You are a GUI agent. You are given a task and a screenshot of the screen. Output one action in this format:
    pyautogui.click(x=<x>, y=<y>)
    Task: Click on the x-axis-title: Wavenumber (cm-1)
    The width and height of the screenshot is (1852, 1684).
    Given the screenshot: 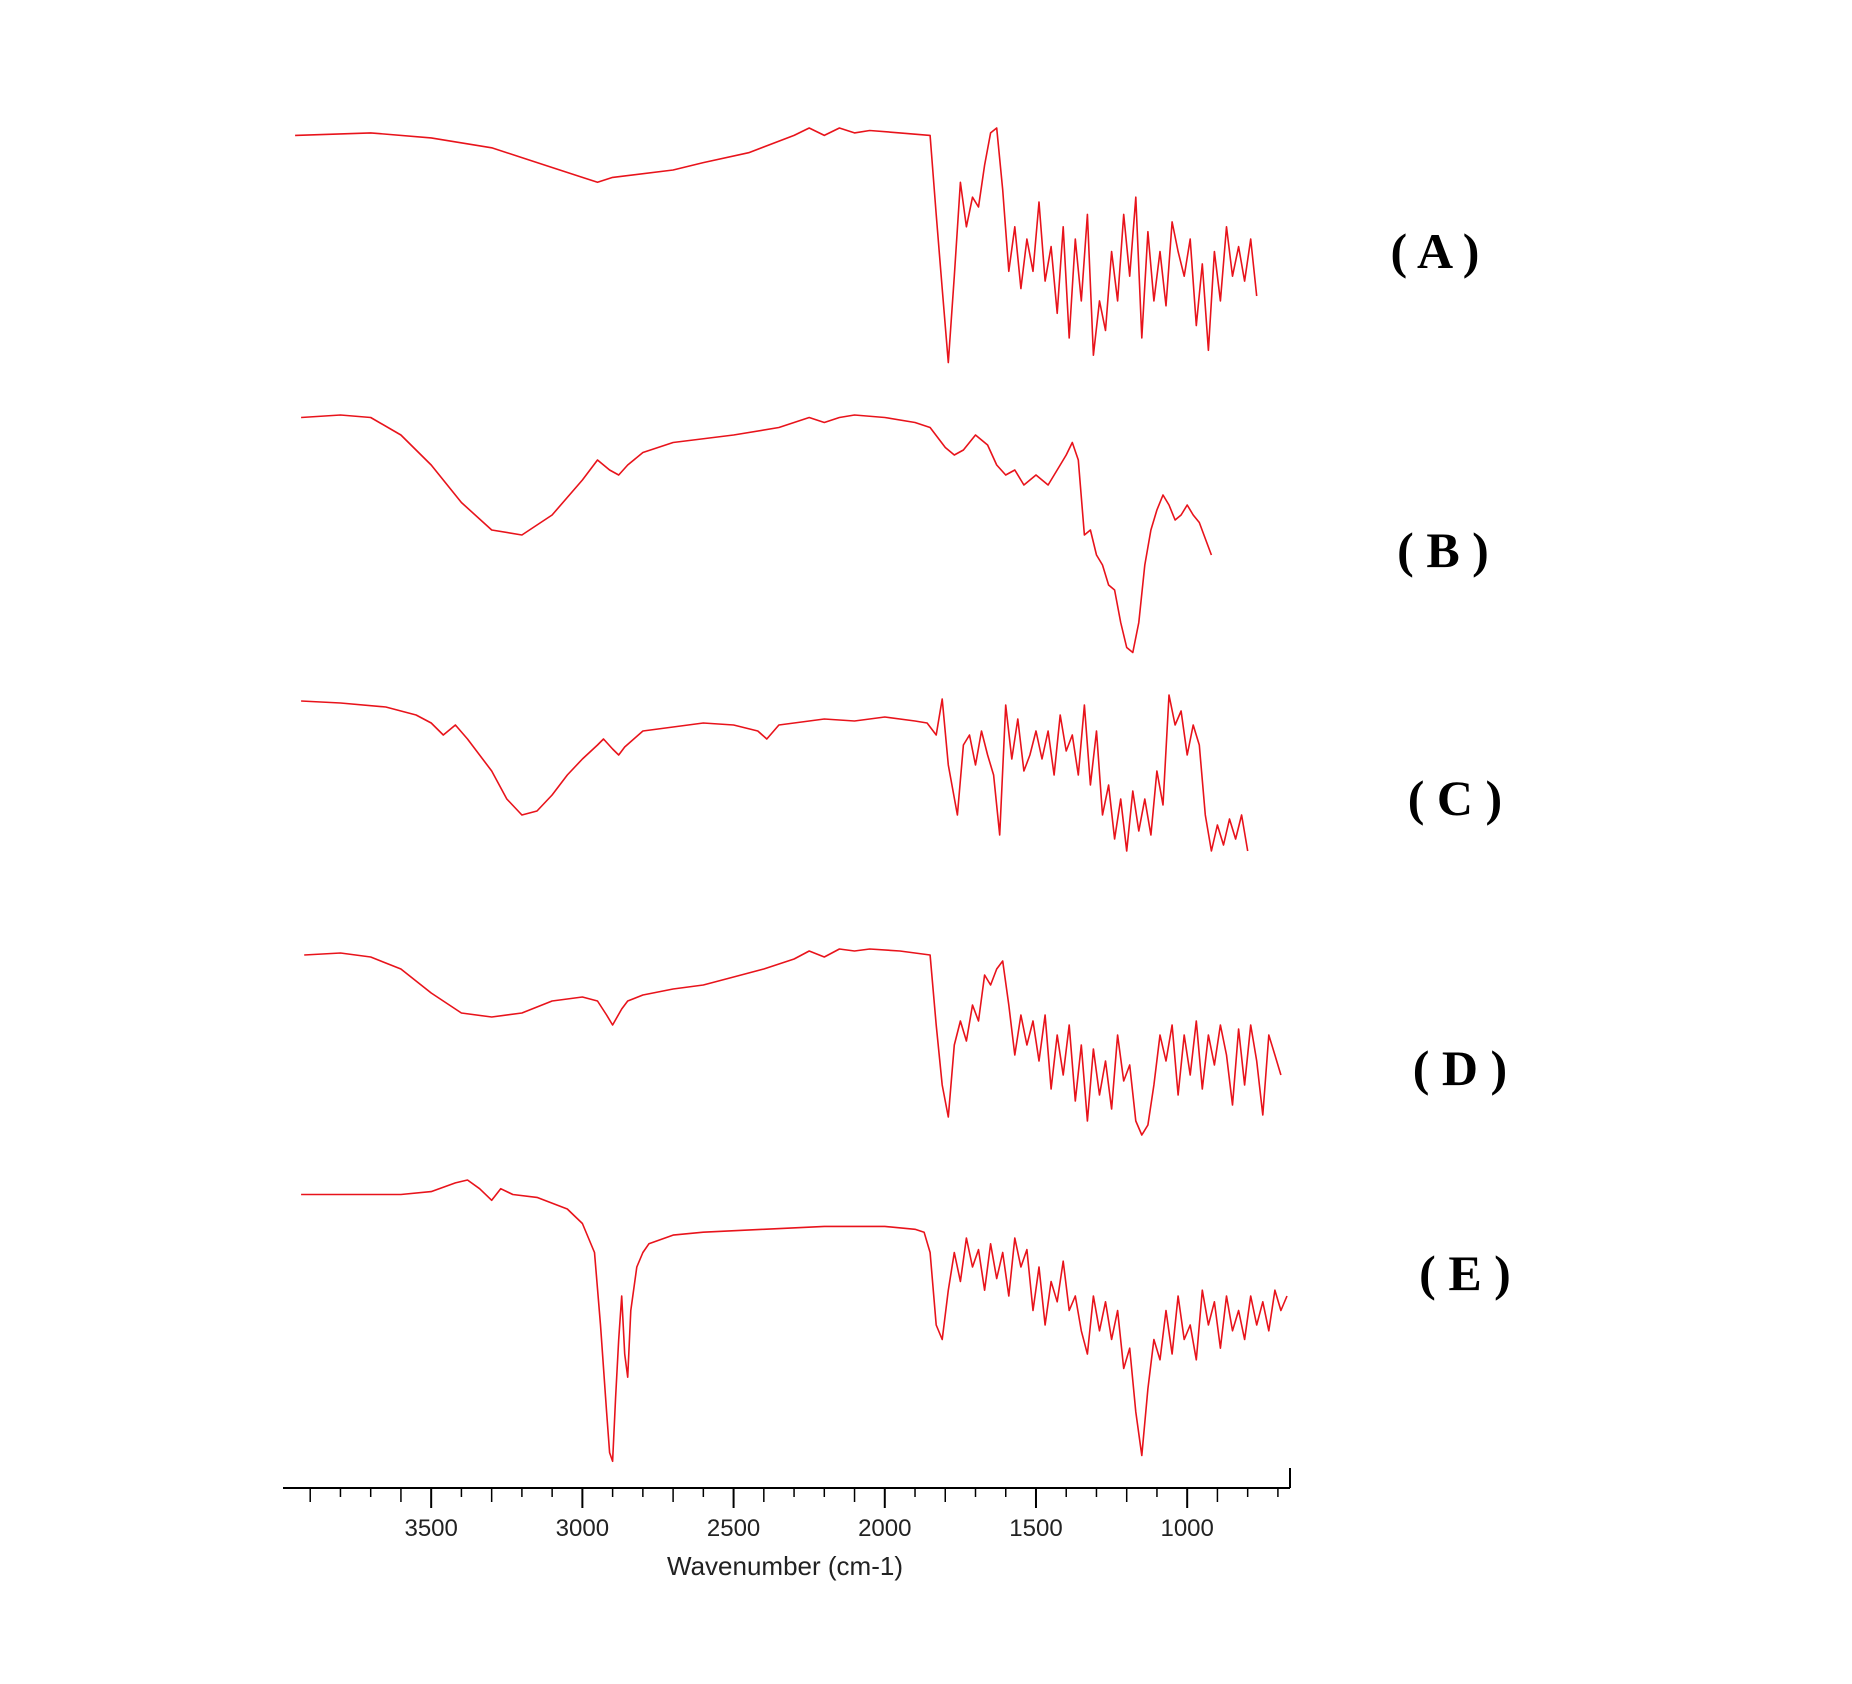 What is the action you would take?
    pyautogui.click(x=785, y=1566)
    